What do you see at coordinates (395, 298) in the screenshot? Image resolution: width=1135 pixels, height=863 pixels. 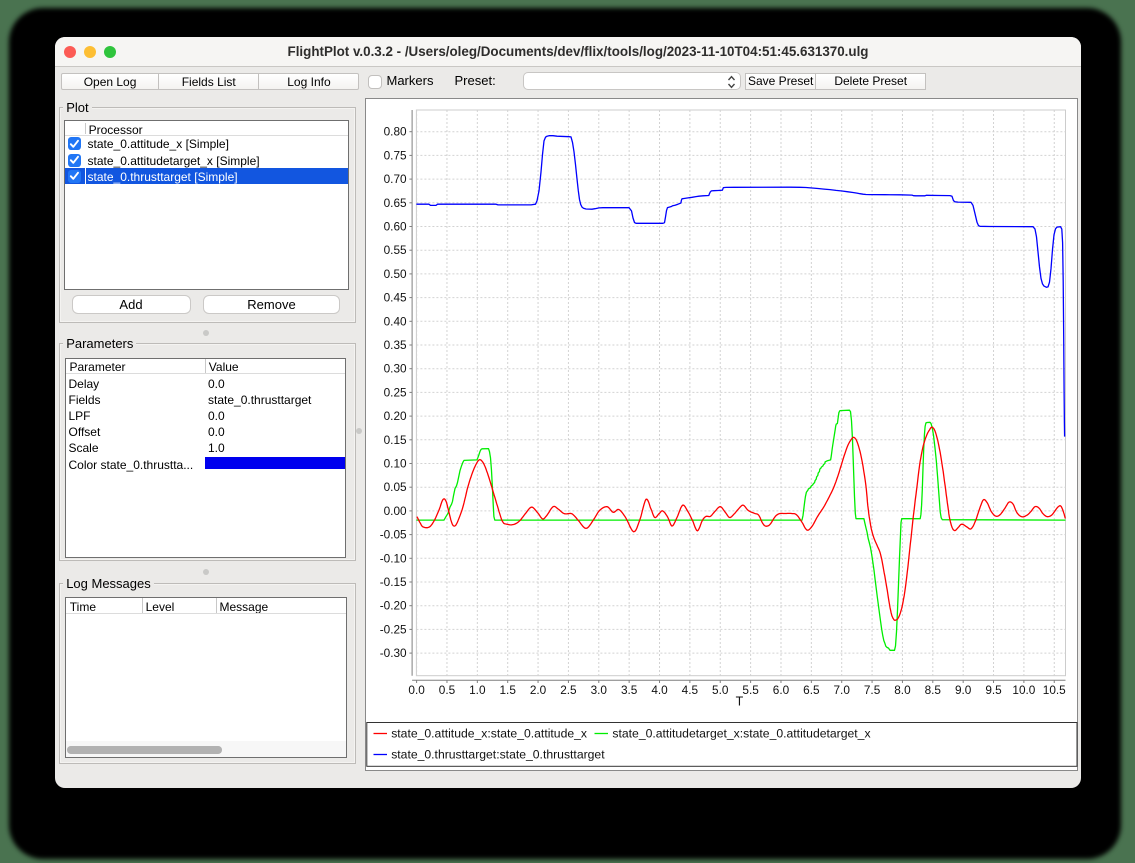 I see `svg-text: 0.45` at bounding box center [395, 298].